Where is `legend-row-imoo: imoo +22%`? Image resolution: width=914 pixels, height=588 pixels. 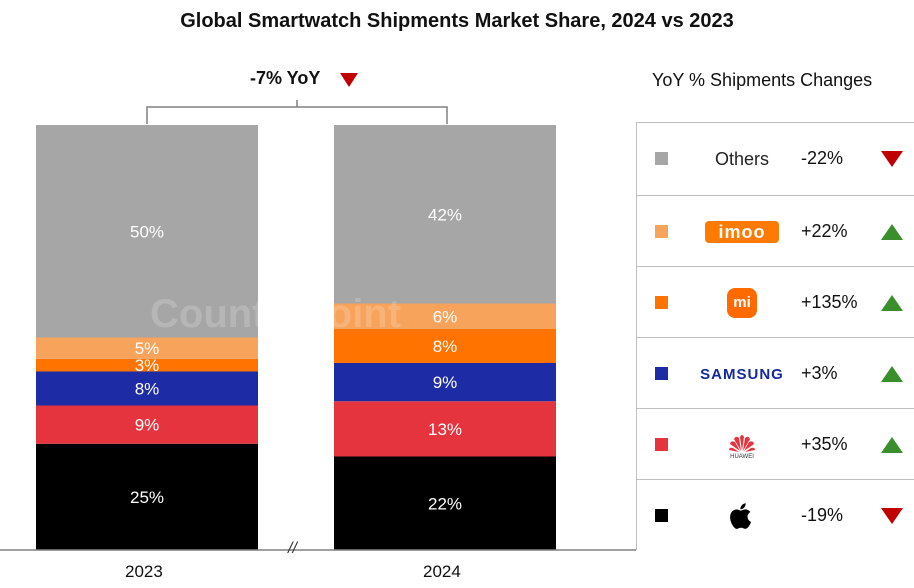 legend-row-imoo: imoo +22% is located at coordinates (775, 230).